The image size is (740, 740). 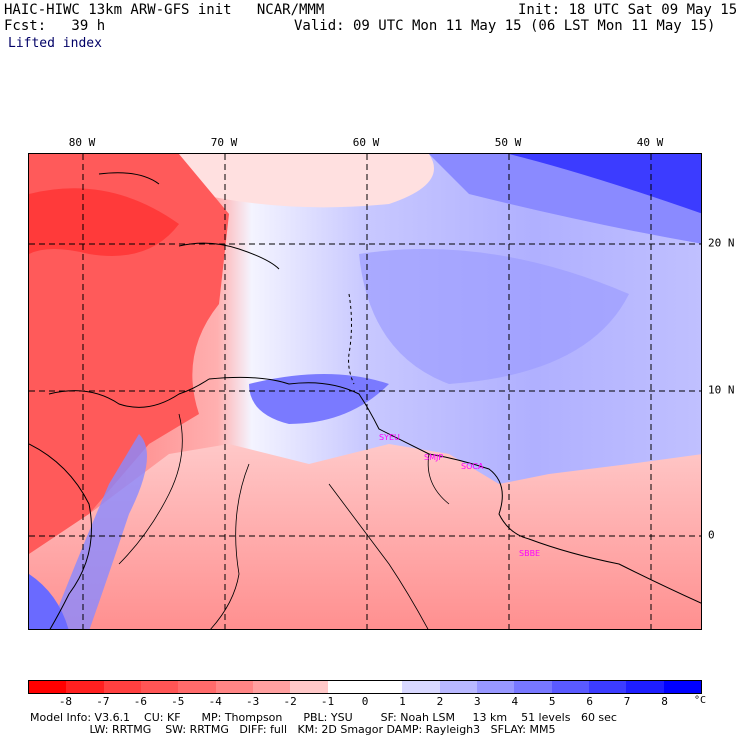 What do you see at coordinates (327, 701) in the screenshot?
I see `colorbar-tick-label: -1` at bounding box center [327, 701].